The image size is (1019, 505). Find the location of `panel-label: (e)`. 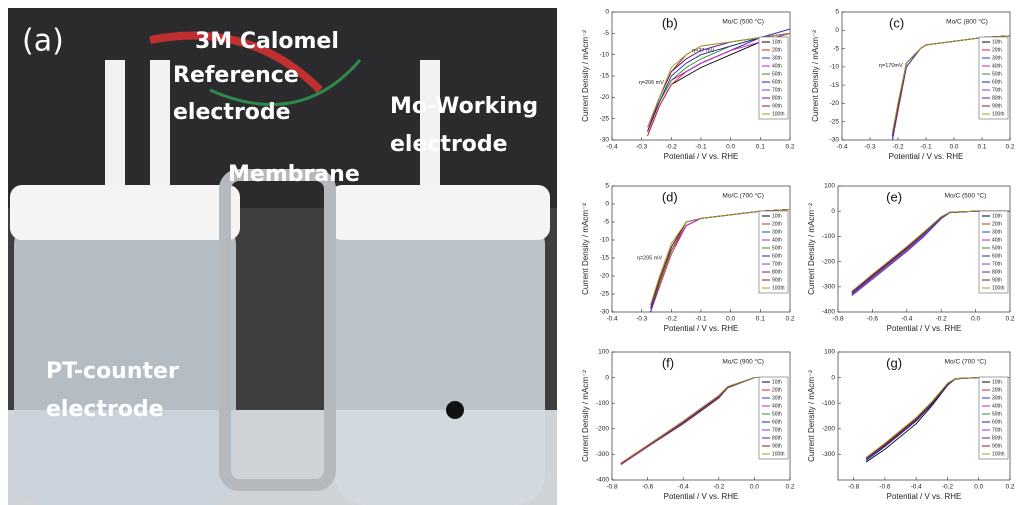

panel-label: (e) is located at coordinates (894, 196).